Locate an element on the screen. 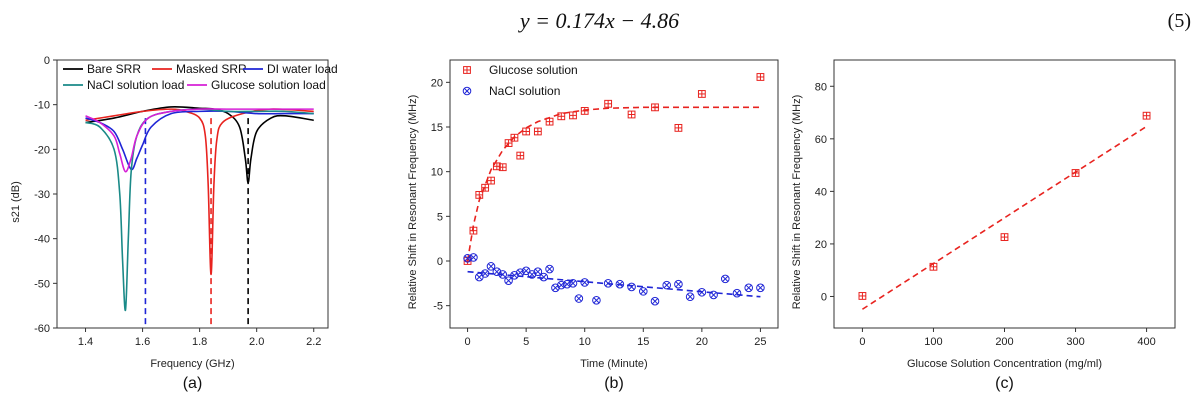 This screenshot has height=408, width=1199. y-tick-label: -30 is located at coordinates (42, 195).